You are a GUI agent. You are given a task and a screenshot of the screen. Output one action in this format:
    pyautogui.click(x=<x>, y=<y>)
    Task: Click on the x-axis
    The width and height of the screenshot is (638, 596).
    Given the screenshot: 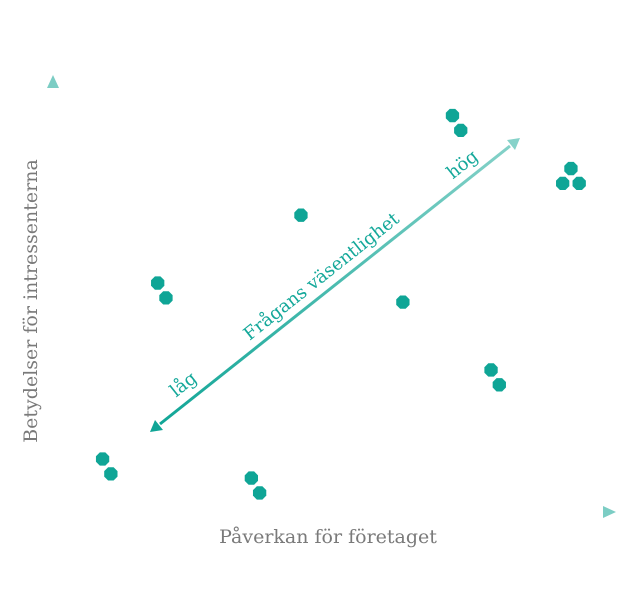 What is the action you would take?
    pyautogui.click(x=334, y=512)
    